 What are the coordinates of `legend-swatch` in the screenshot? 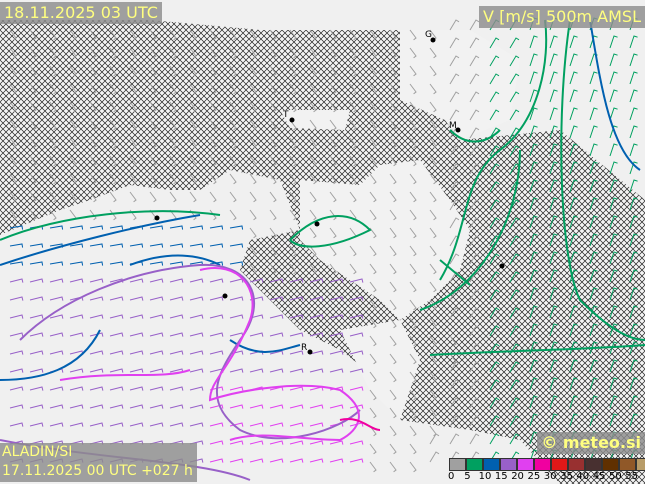 It's located at (576, 464).